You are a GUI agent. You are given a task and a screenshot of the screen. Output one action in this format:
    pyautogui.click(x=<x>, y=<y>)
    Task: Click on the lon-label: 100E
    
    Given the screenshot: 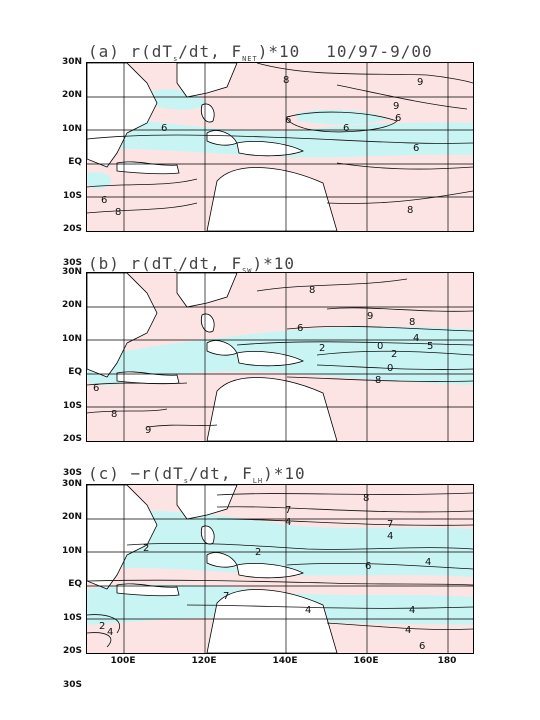 What is the action you would take?
    pyautogui.click(x=123, y=661)
    